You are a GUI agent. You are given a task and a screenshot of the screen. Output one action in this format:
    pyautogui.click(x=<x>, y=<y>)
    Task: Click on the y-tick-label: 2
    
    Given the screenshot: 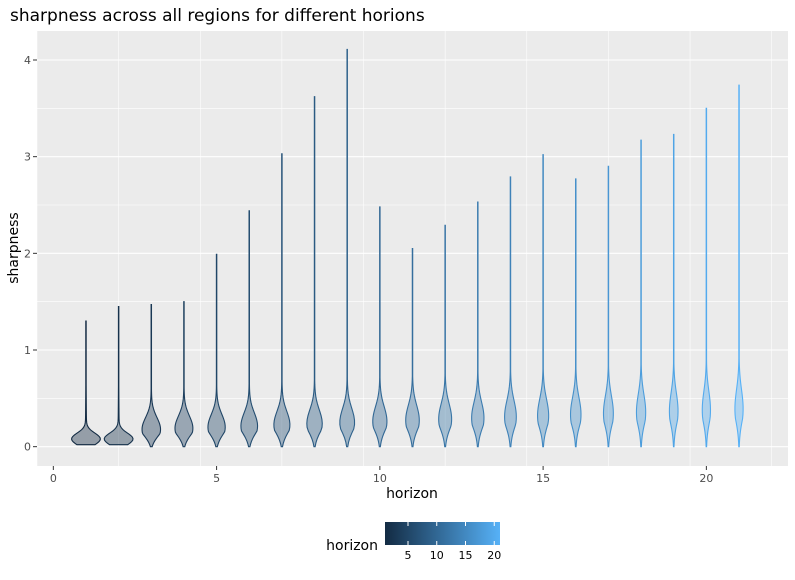 What is the action you would take?
    pyautogui.click(x=27, y=253)
    